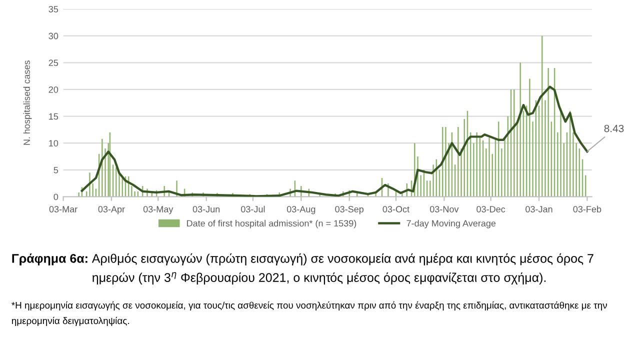 This screenshot has width=633, height=361. What do you see at coordinates (491, 209) in the screenshot?
I see `x-tick-label: 03-Dec` at bounding box center [491, 209].